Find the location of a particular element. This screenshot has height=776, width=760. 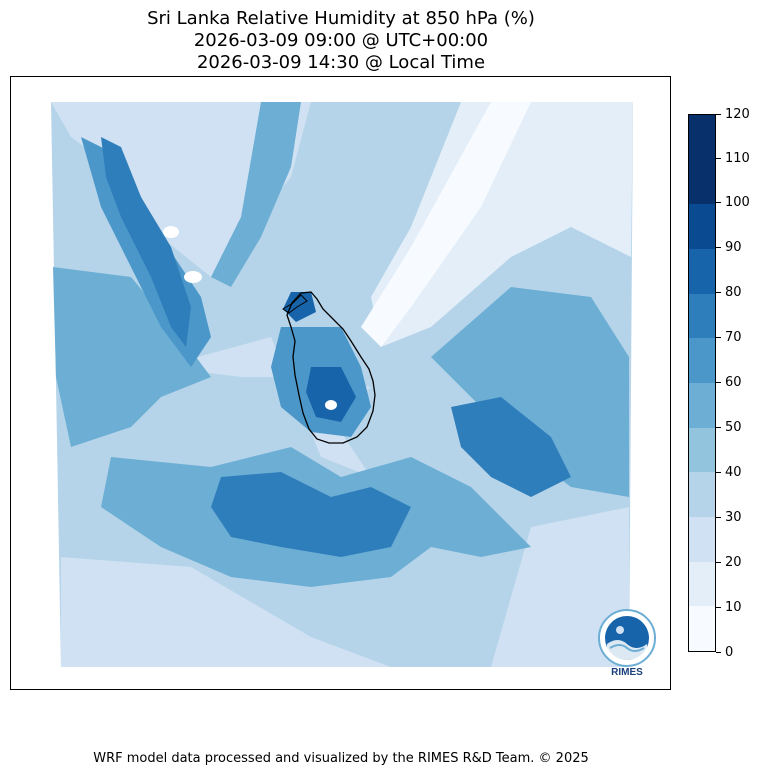

title-line-2: 2026-03-09 09:00 @ UTC+00:00 is located at coordinates (341, 40).